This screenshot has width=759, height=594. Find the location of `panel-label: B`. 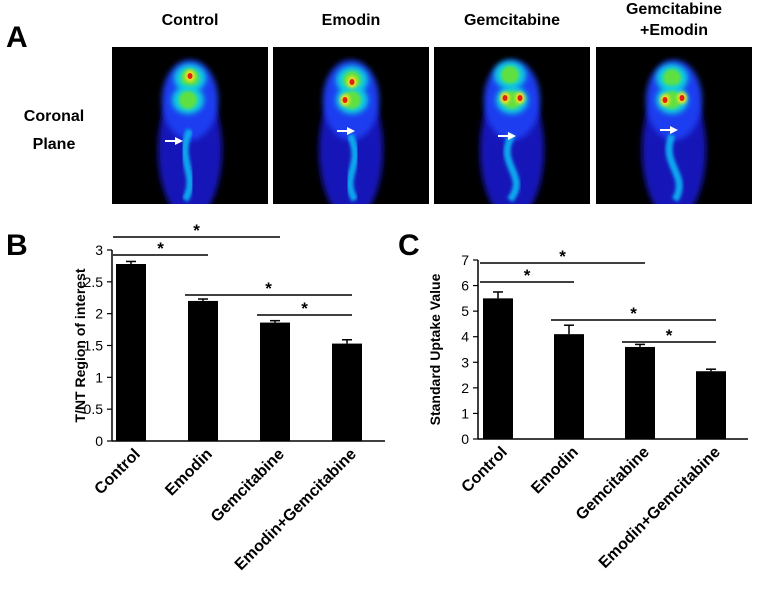

panel-label: B is located at coordinates (17, 245).